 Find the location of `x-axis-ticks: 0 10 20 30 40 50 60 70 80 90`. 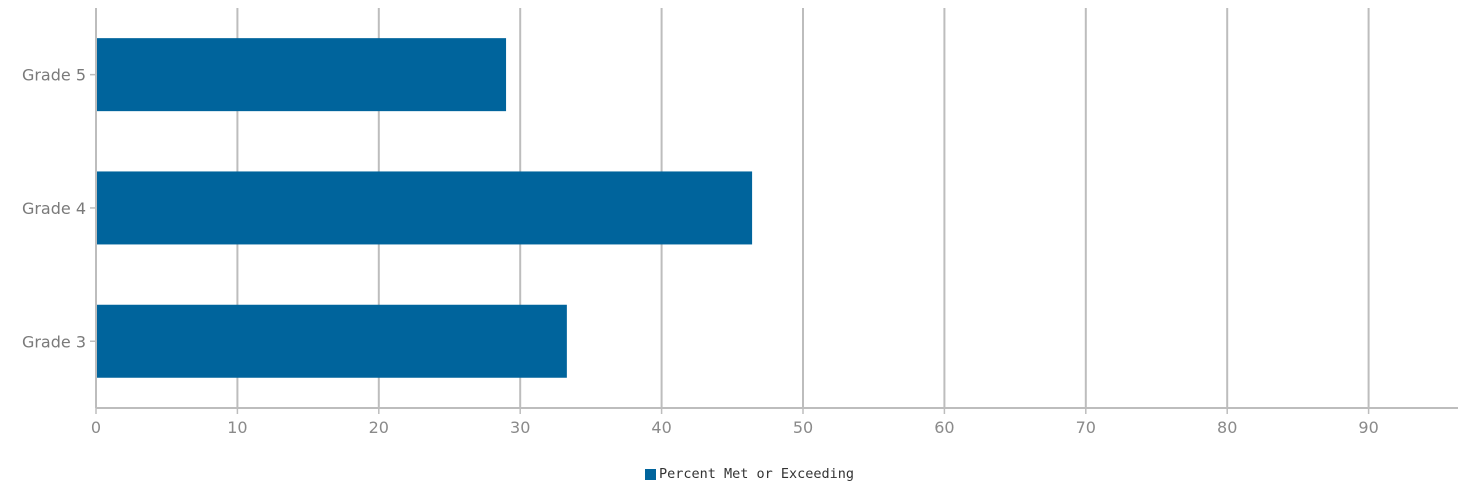

x-axis-ticks: 0 10 20 30 40 50 60 70 80 90 is located at coordinates (735, 422).